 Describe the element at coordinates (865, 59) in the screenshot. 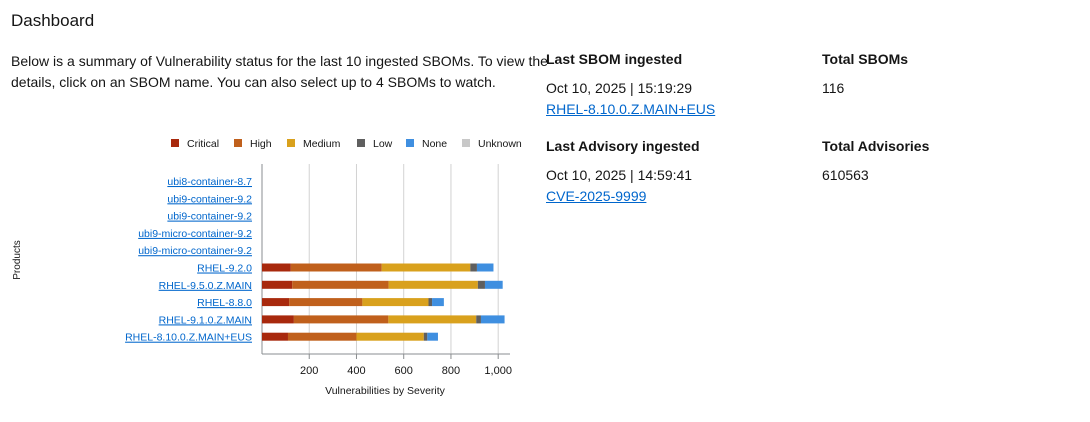

I see `total-sboms-label: Total SBOMs` at that location.